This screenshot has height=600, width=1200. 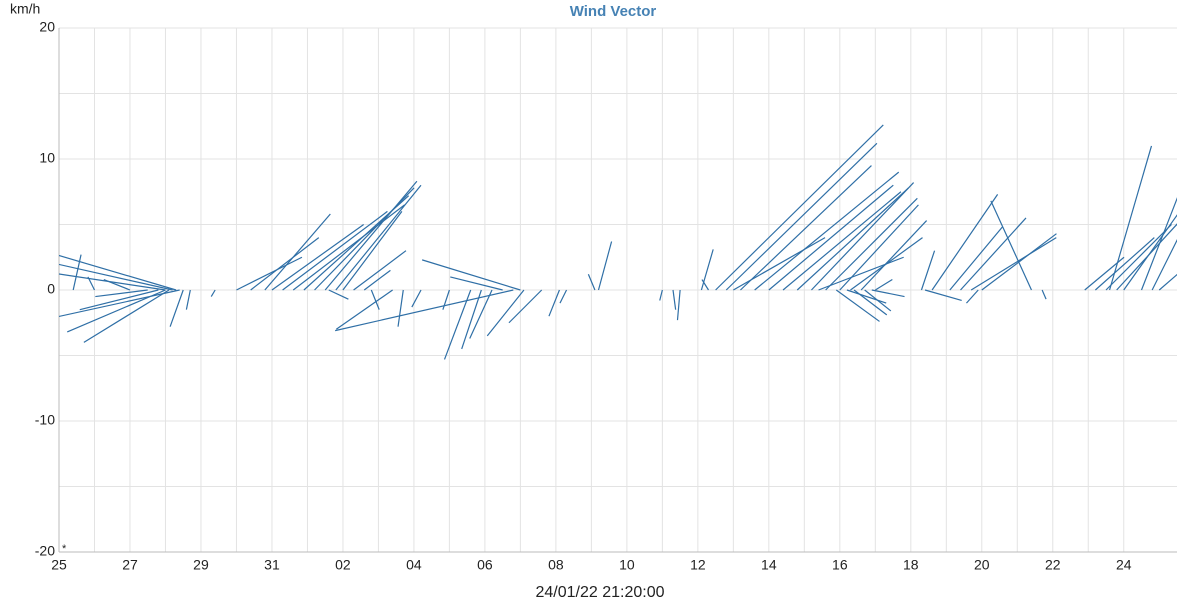 What do you see at coordinates (25, 9) in the screenshot?
I see `y-axis-label: km/h` at bounding box center [25, 9].